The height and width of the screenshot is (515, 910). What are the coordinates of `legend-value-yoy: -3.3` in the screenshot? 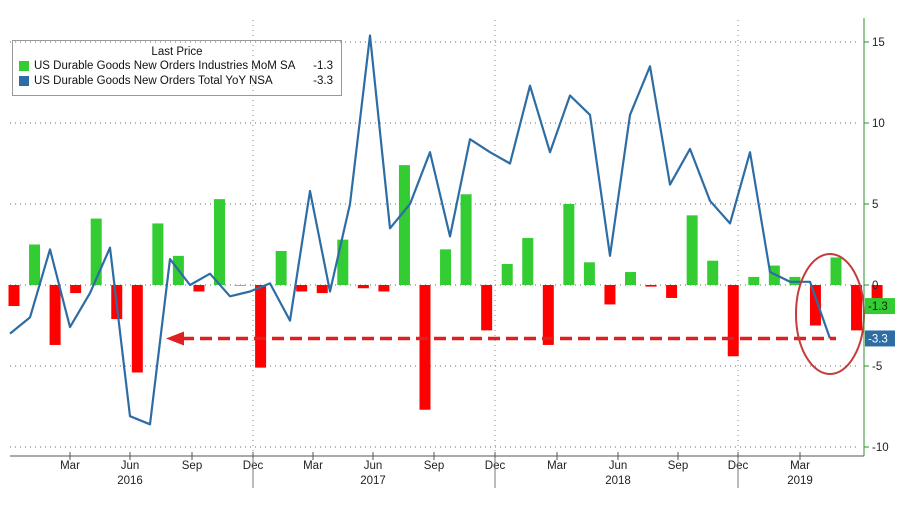 It's located at (323, 80).